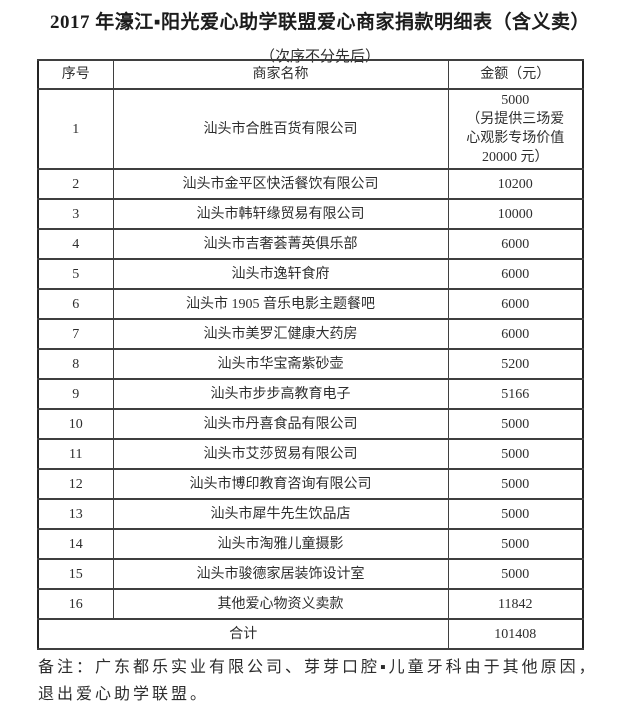 Image resolution: width=640 pixels, height=712 pixels. What do you see at coordinates (75, 184) in the screenshot?
I see `seq-cell: 2` at bounding box center [75, 184].